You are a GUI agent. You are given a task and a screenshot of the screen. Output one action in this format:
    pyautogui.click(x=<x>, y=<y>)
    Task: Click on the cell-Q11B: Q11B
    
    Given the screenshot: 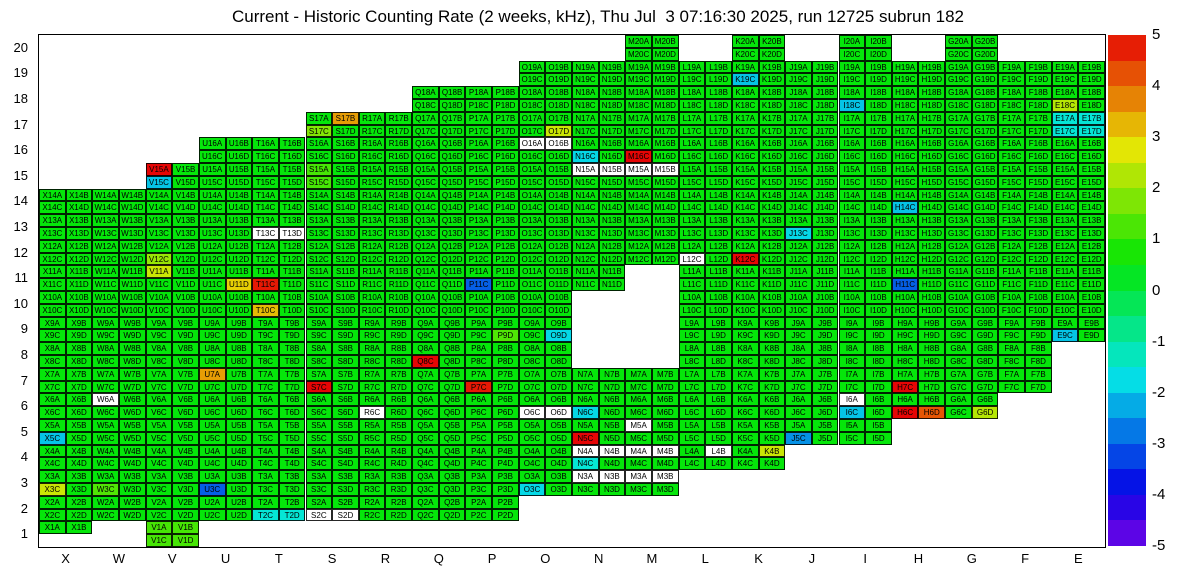 What is the action you would take?
    pyautogui.click(x=452, y=272)
    